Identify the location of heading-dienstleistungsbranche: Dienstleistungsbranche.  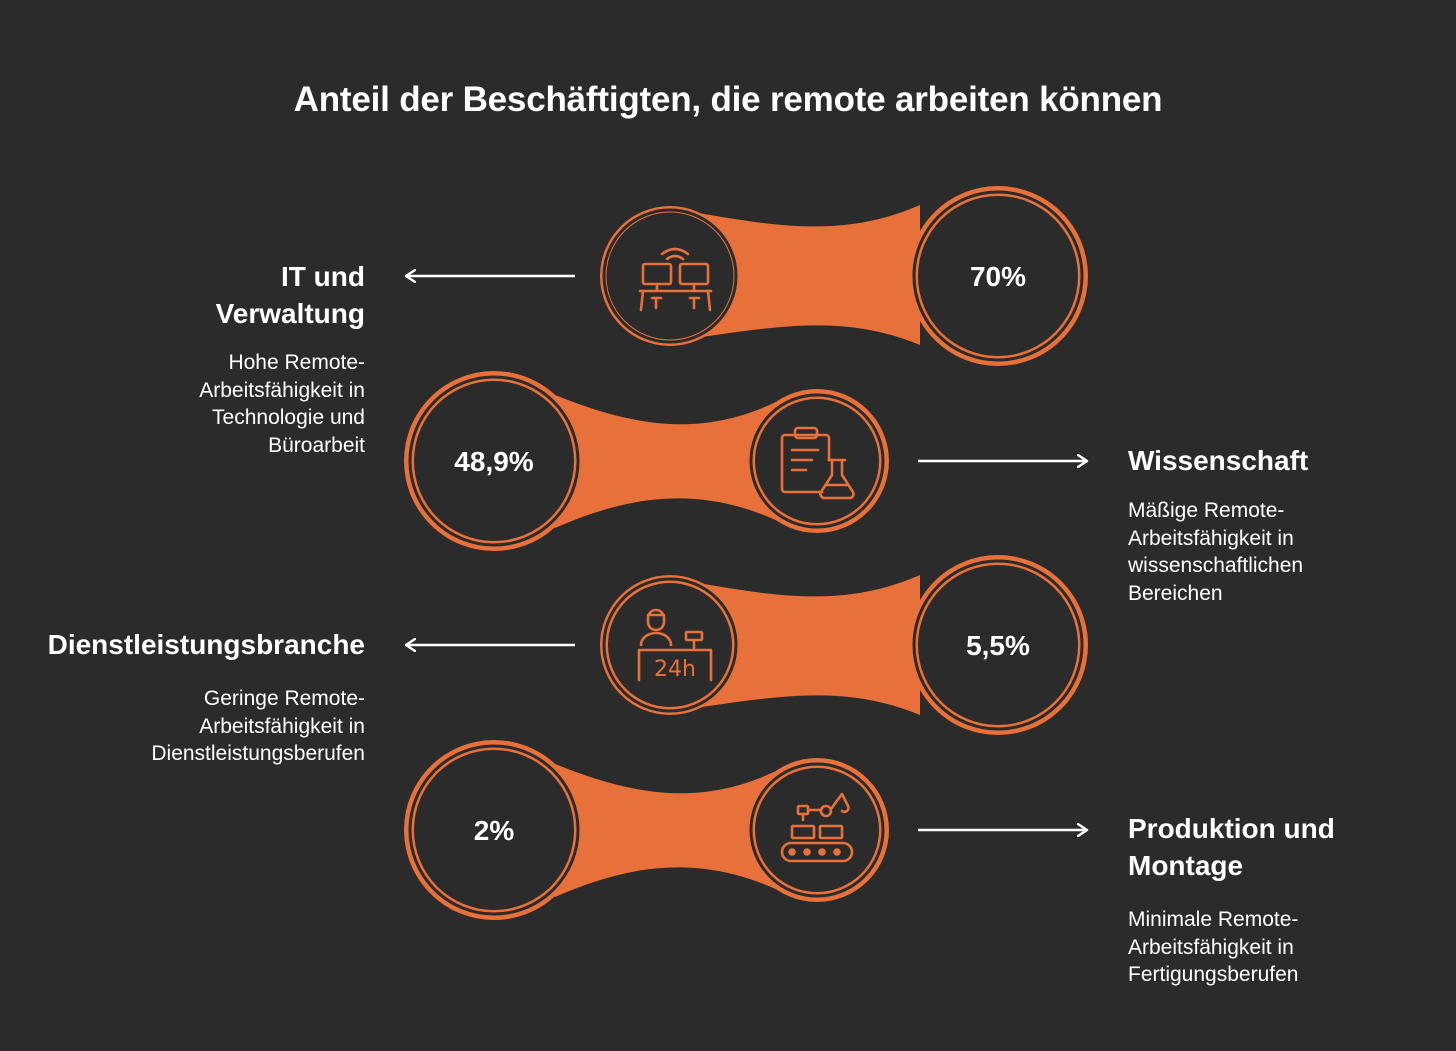
(206, 644).